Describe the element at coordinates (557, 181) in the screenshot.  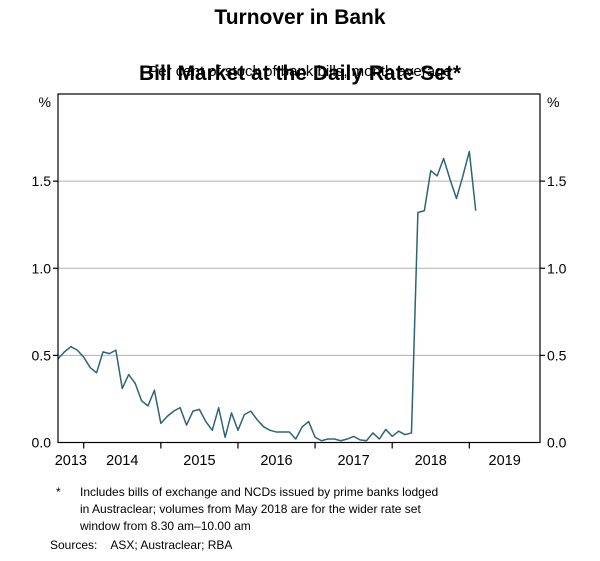
I see `y-axis-label-right: 1.5` at that location.